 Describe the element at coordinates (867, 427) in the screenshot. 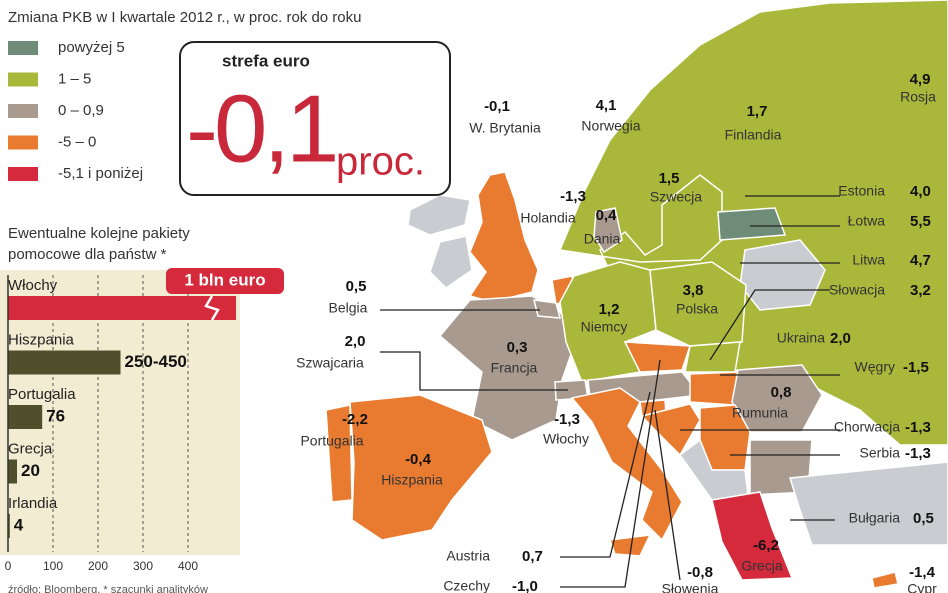

I see `country-name: Chorwacja` at that location.